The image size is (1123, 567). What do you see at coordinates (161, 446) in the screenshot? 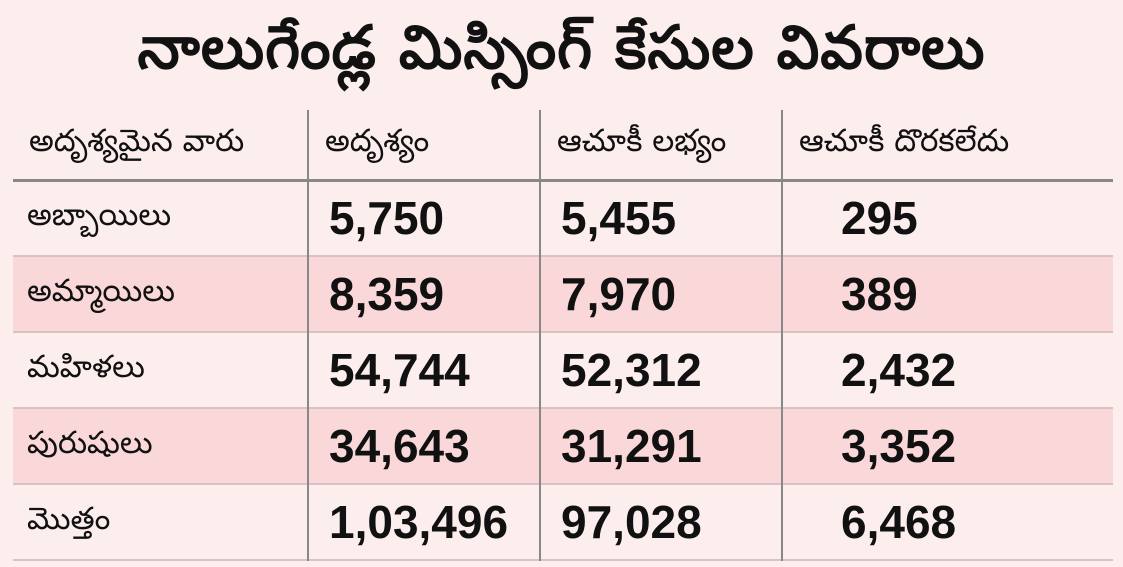
I see `row-label: పురుషులు` at bounding box center [161, 446].